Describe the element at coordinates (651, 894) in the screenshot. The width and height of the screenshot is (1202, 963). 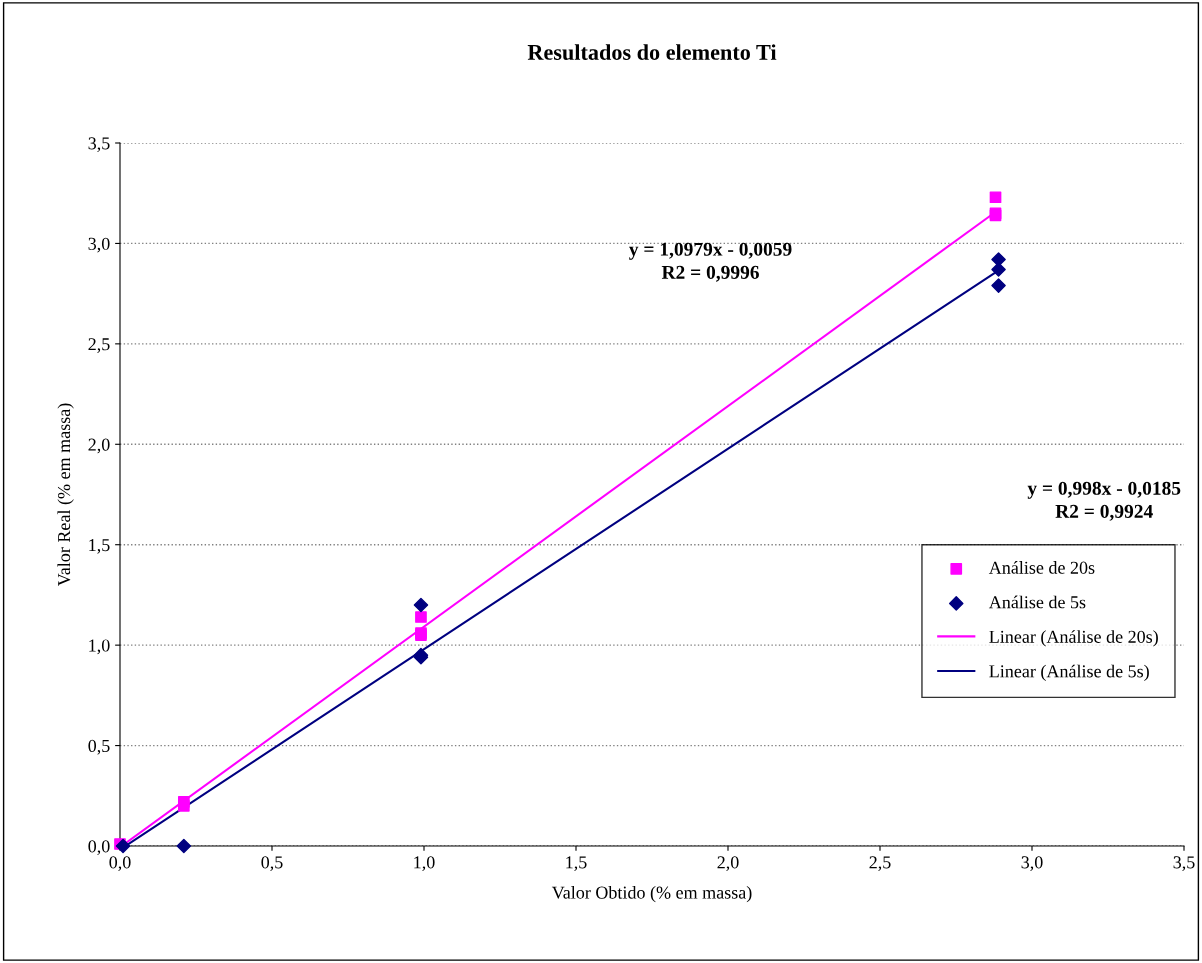
I see `x-axis-title: Valor Obtido (% em massa)` at that location.